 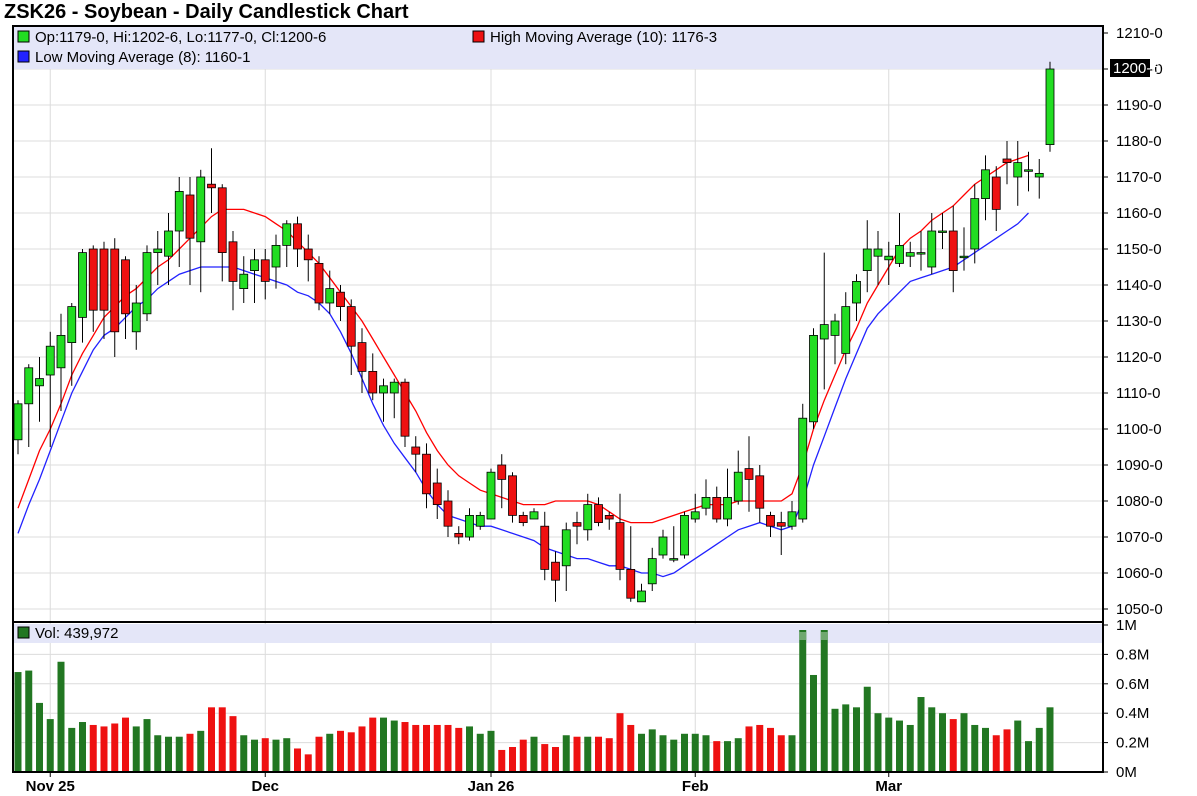 I want to click on price-tick-label: 1060-0, so click(x=1139, y=573).